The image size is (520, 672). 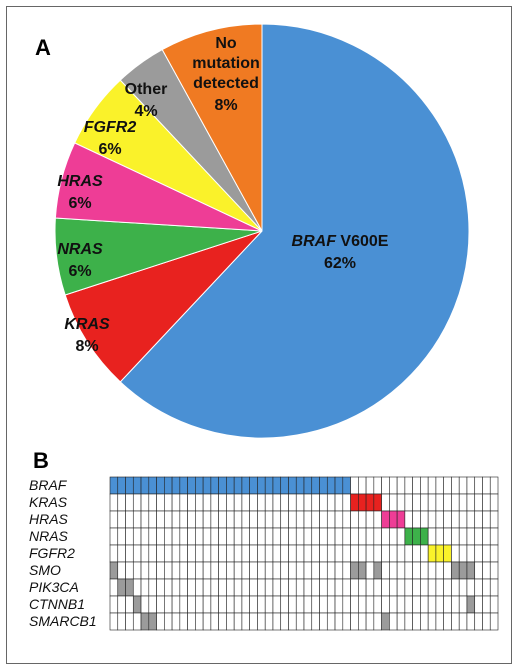 What do you see at coordinates (43, 47) in the screenshot?
I see `panel-a-label: A` at bounding box center [43, 47].